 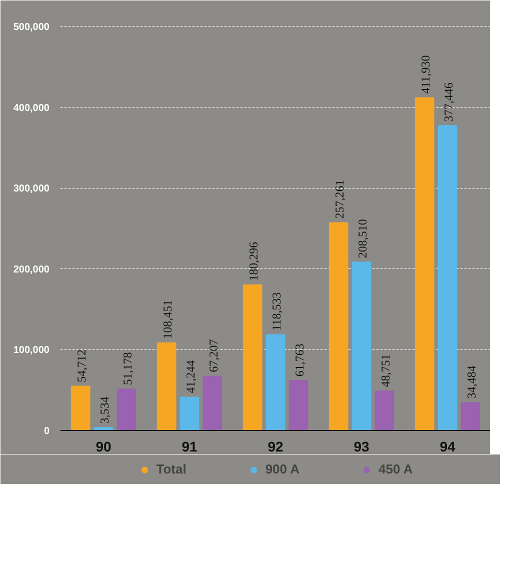 What do you see at coordinates (47, 431) in the screenshot?
I see `y-tick-label: 0` at bounding box center [47, 431].